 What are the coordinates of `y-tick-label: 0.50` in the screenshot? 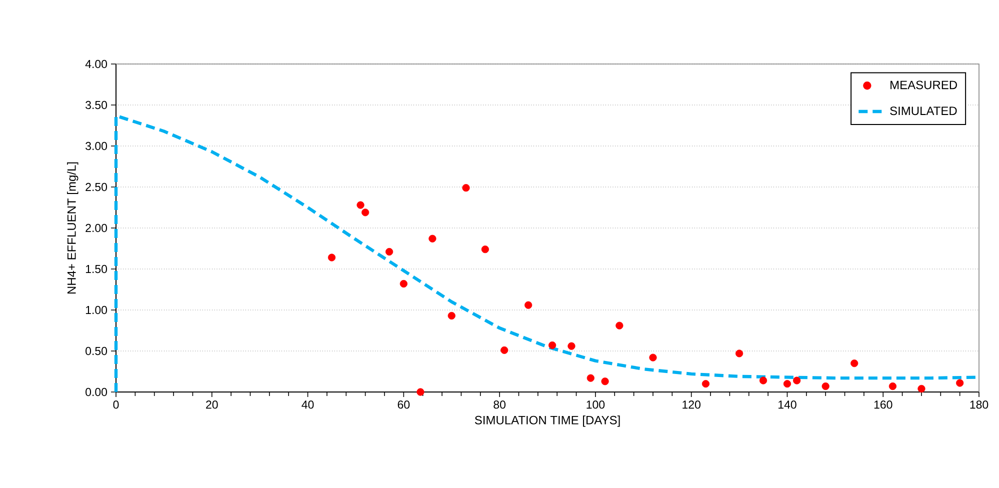 It's located at (97, 351).